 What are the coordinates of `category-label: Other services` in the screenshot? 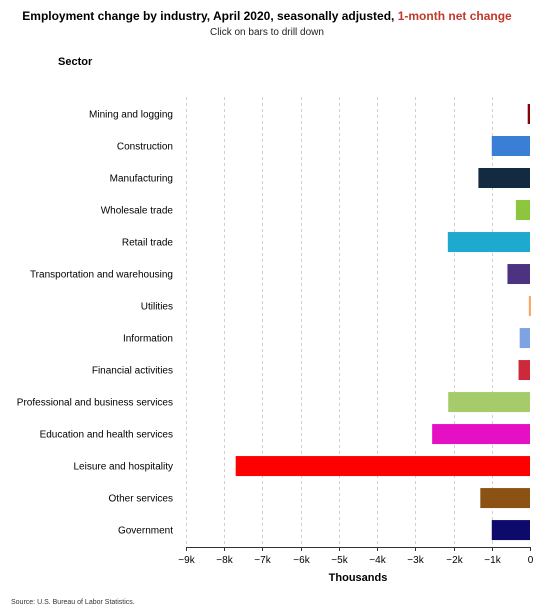 It's located at (141, 499).